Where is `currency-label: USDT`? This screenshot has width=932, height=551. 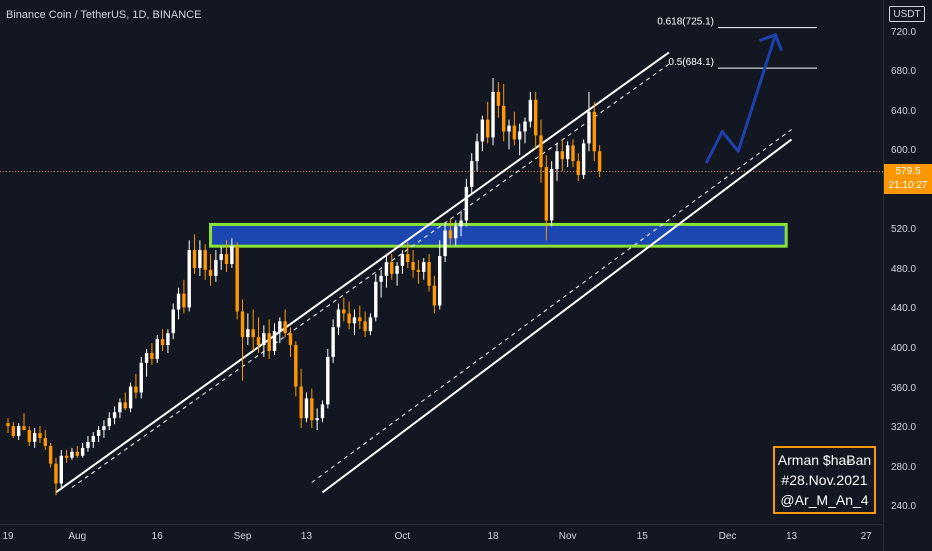
currency-label: USDT is located at coordinates (907, 14).